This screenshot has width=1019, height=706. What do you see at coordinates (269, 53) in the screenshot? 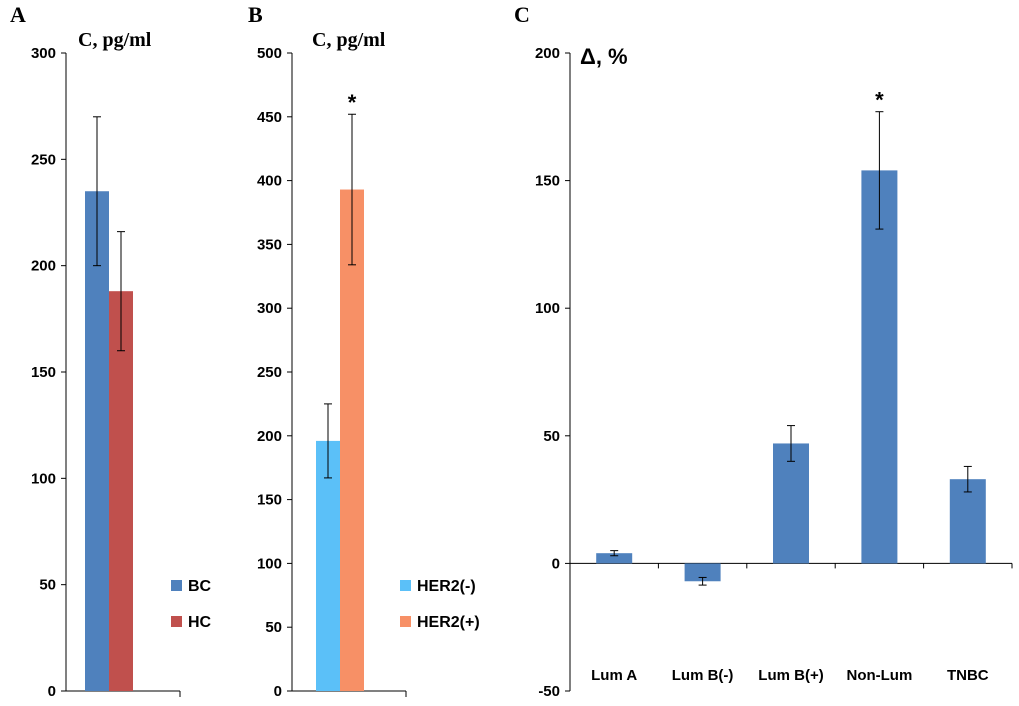
I see `y-tick-label: 500` at bounding box center [269, 53].